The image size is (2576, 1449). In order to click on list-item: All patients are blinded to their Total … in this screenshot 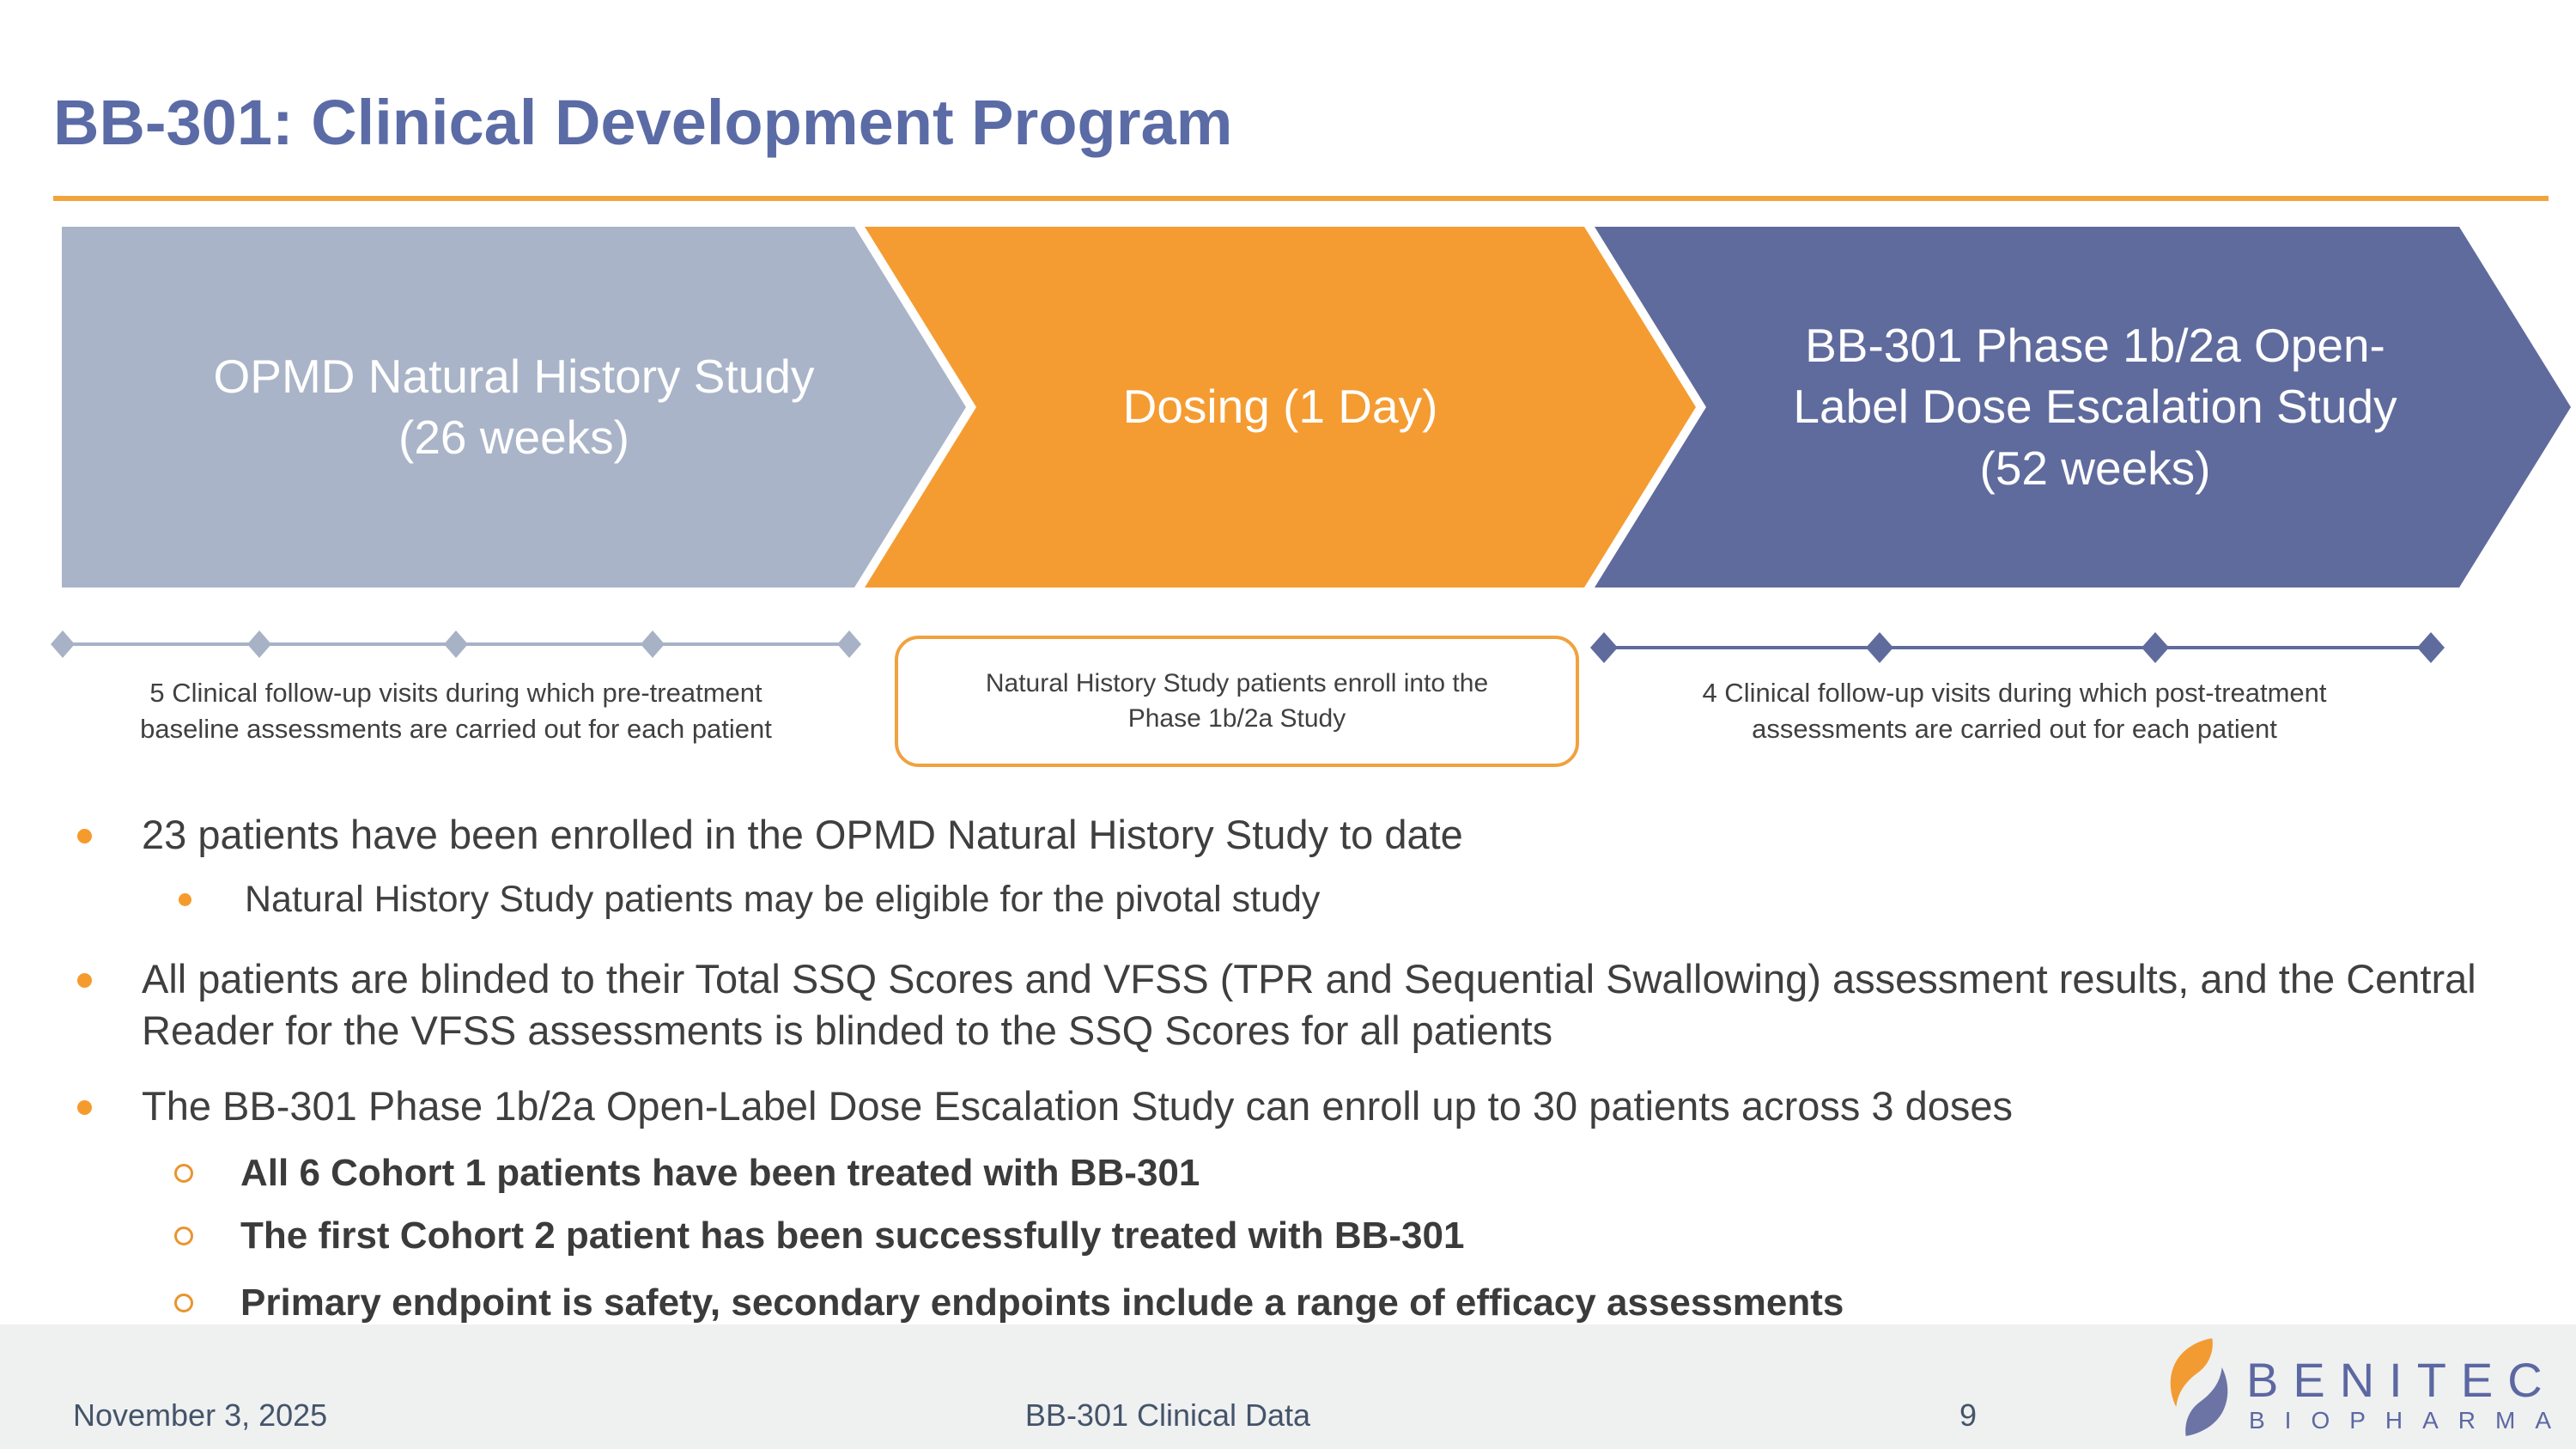, I will do `click(1266, 1004)`.